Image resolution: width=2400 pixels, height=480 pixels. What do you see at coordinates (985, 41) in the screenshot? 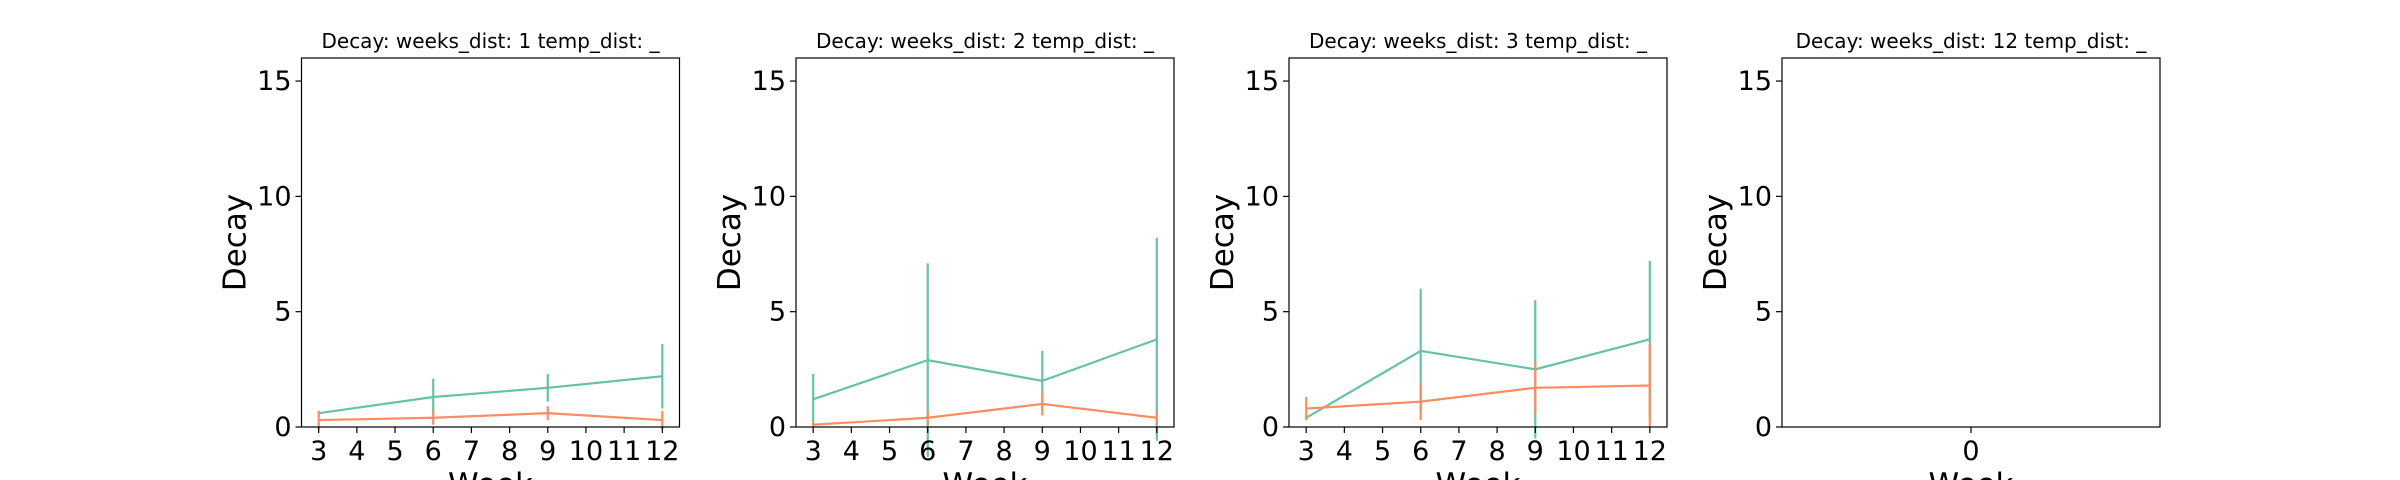
I see `subplot-title: Decay: weeks_dist: 2 temp_dist: _` at bounding box center [985, 41].